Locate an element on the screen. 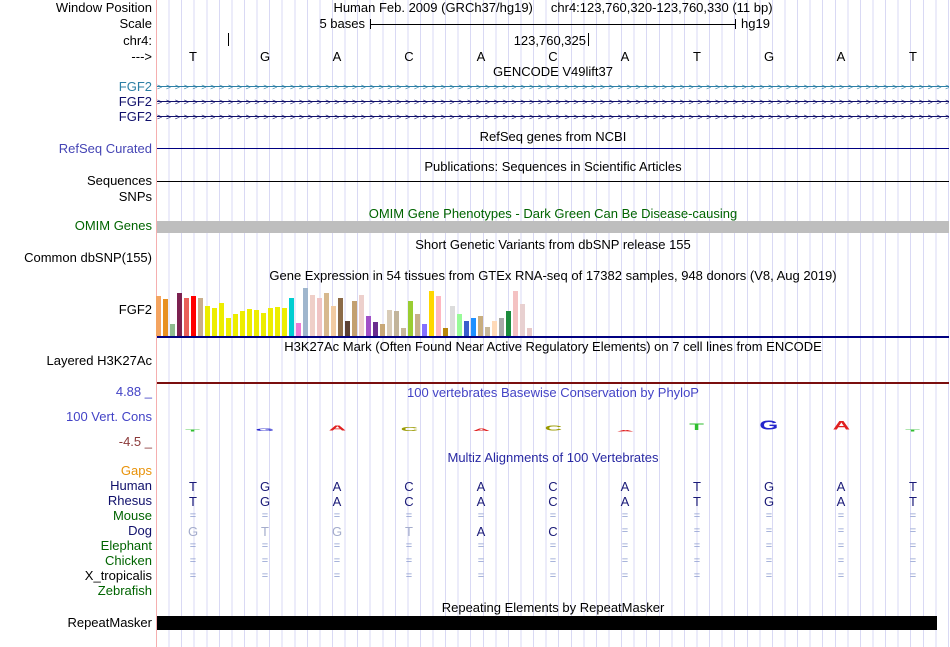  chrom-label: chr4: is located at coordinates (137, 40).